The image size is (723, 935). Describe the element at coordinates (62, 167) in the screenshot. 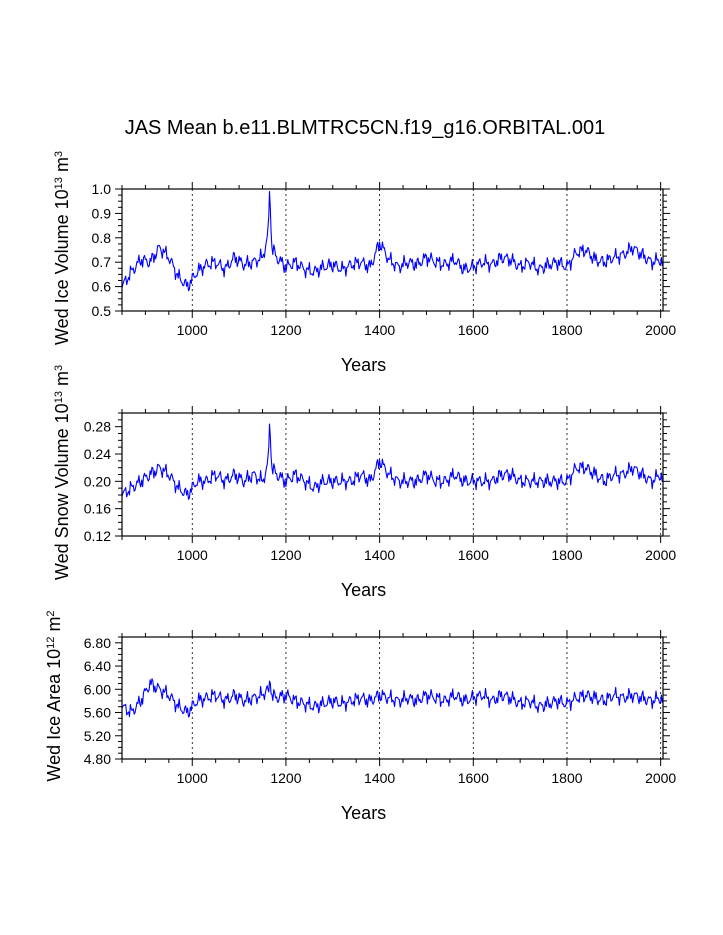

I see `wed-ice-volume-ylabel-unit: m` at that location.